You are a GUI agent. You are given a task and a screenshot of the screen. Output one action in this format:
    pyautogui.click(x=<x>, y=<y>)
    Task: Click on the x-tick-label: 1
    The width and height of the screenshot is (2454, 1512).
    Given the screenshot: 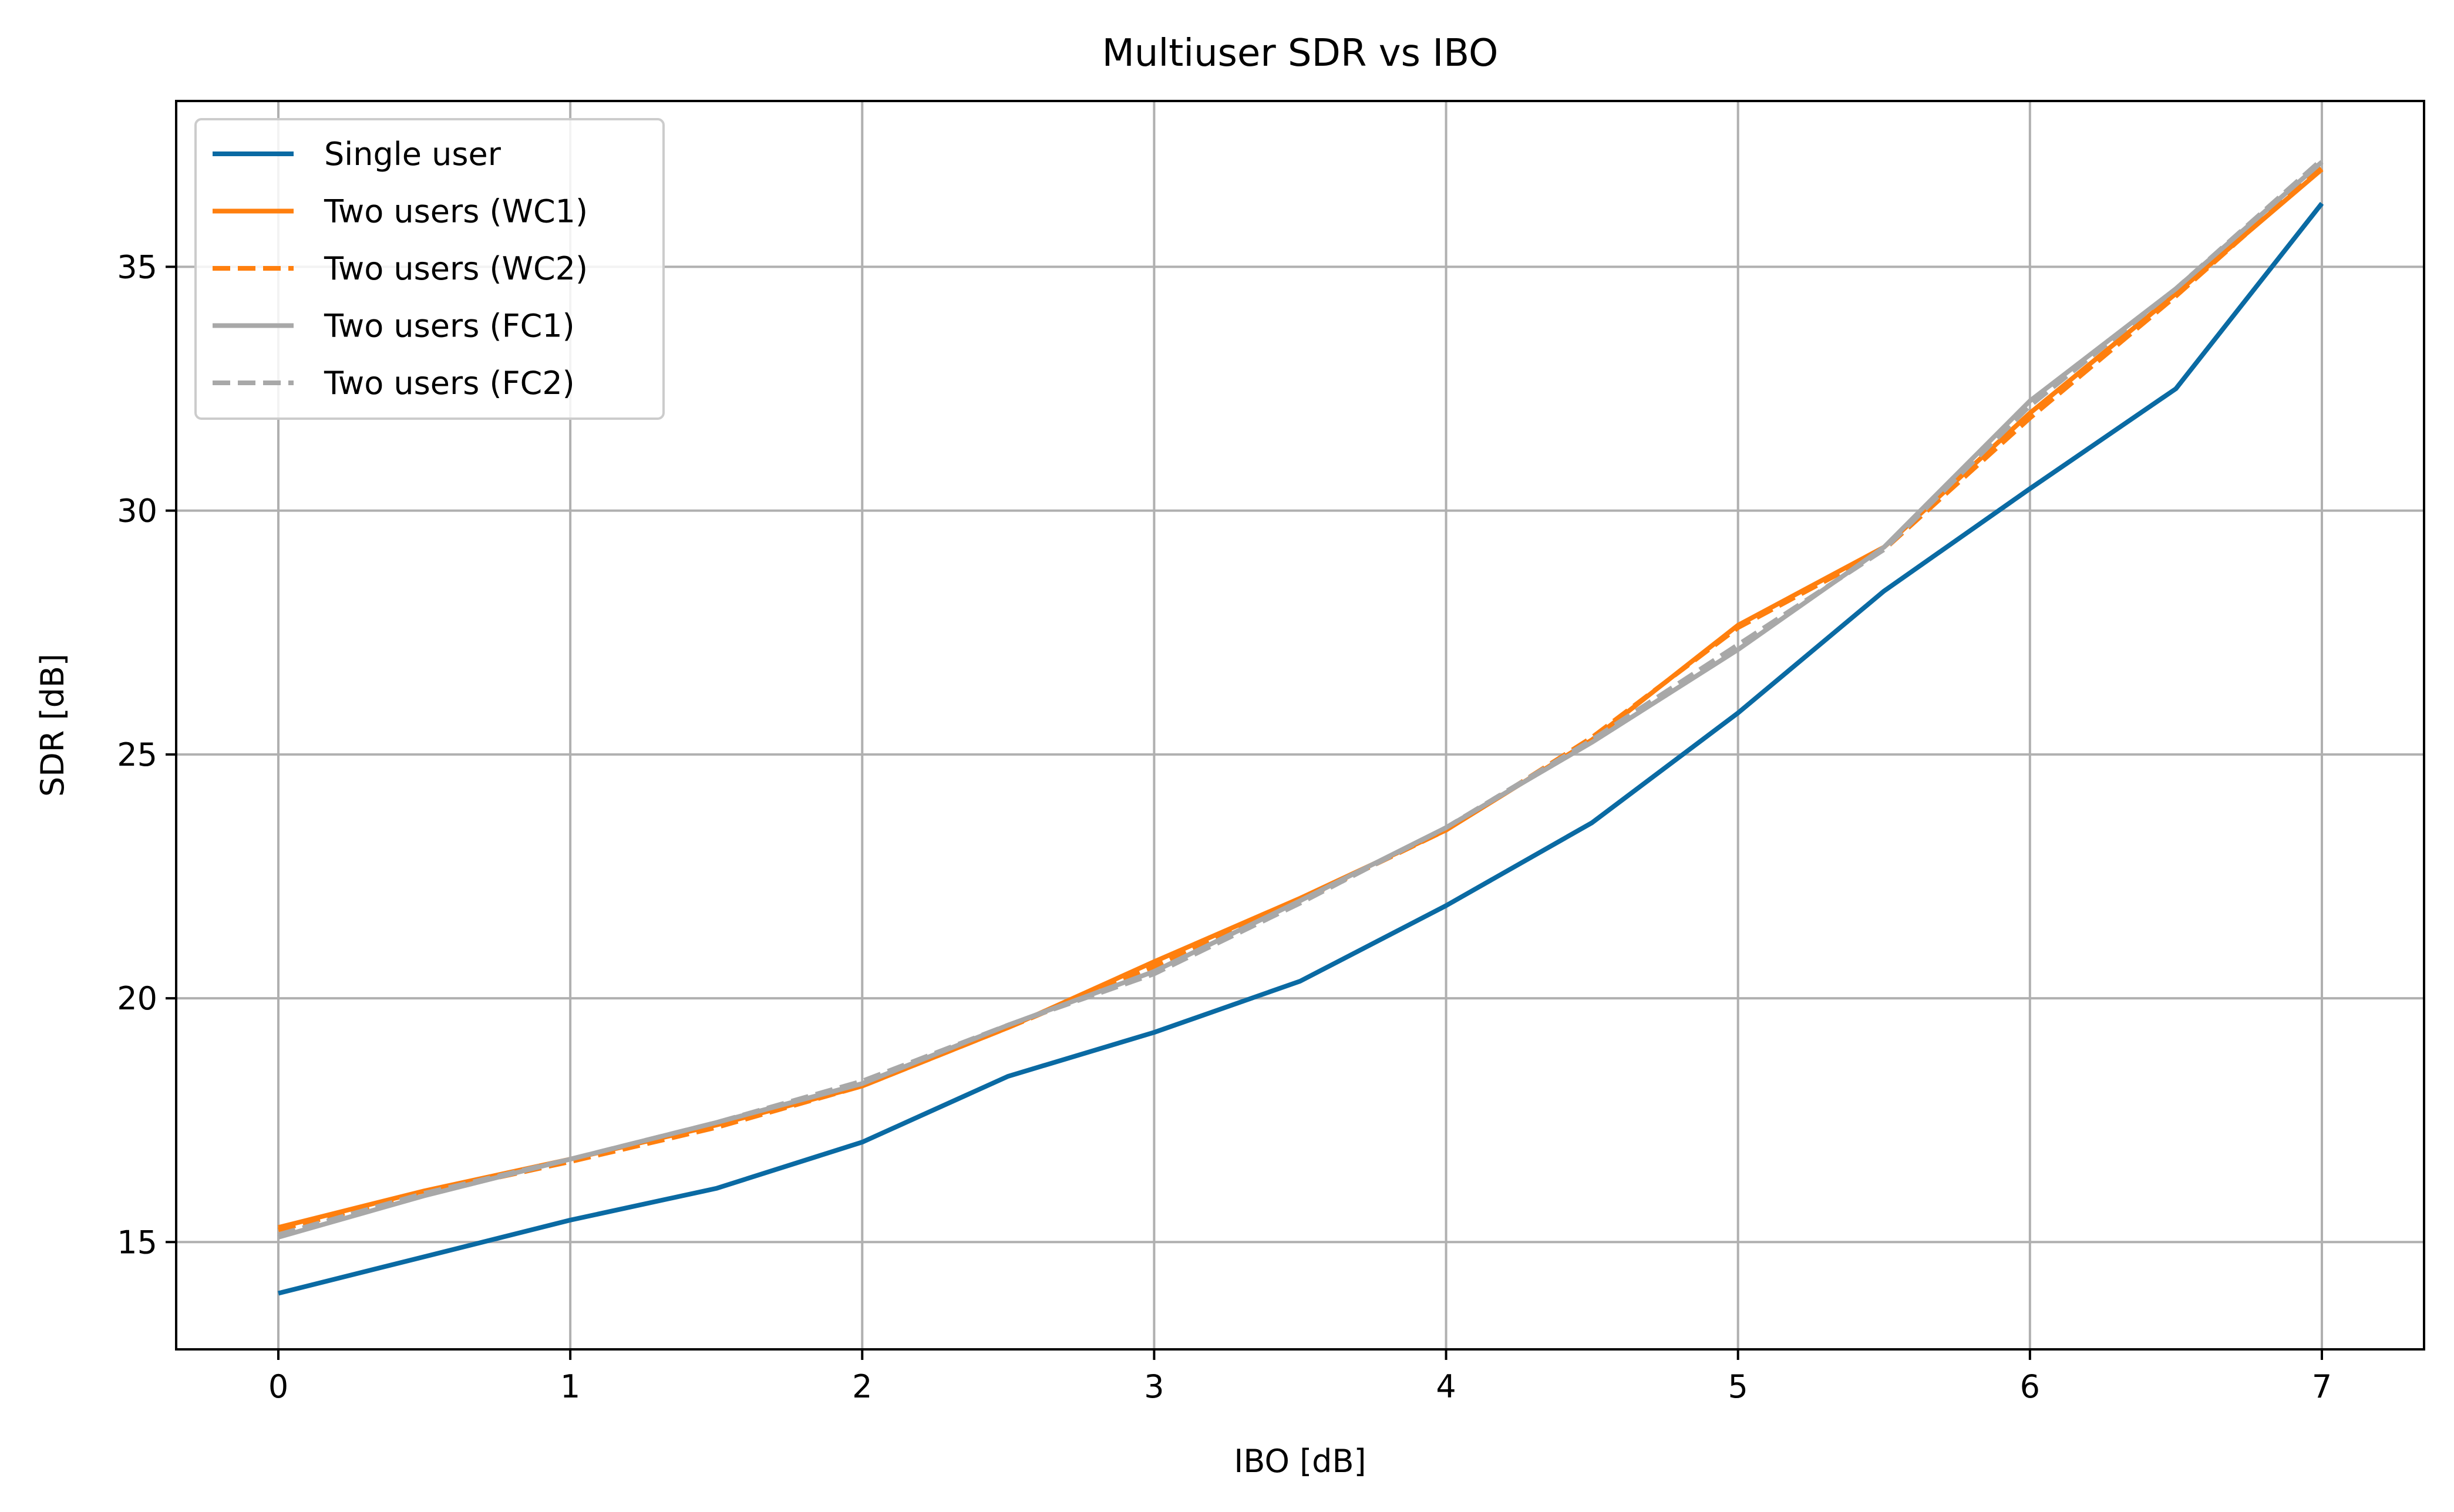 What is the action you would take?
    pyautogui.click(x=570, y=1386)
    